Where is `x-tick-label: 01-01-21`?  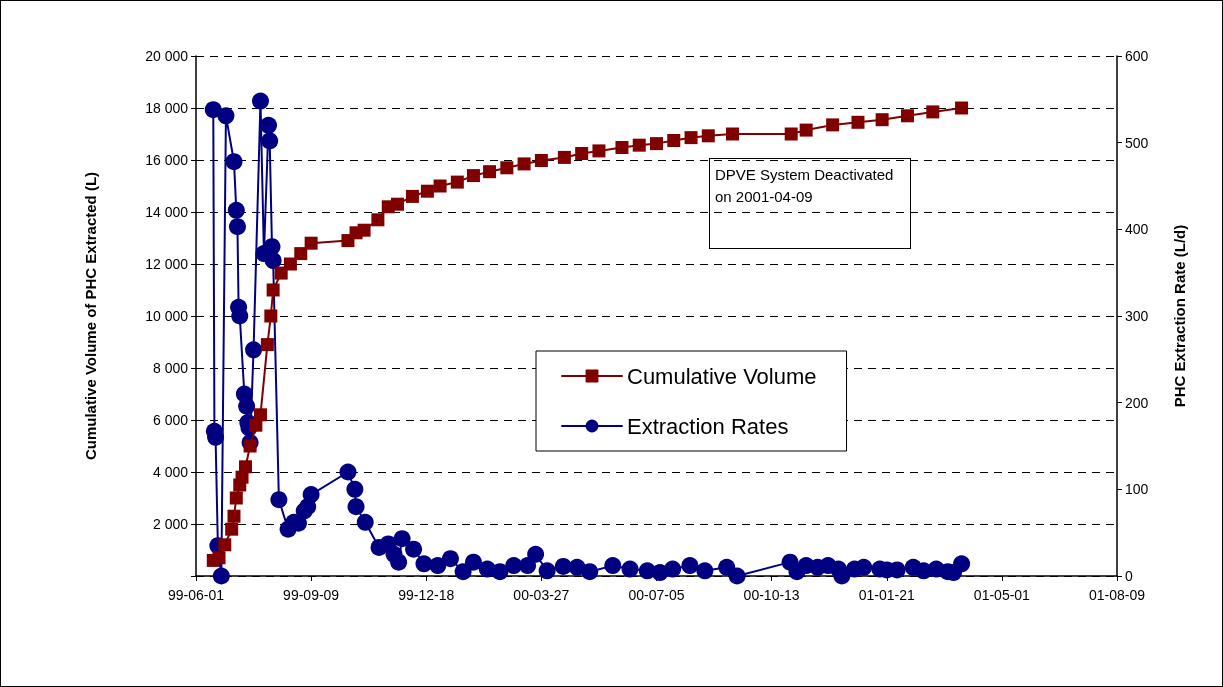
x-tick-label: 01-01-21 is located at coordinates (886, 595).